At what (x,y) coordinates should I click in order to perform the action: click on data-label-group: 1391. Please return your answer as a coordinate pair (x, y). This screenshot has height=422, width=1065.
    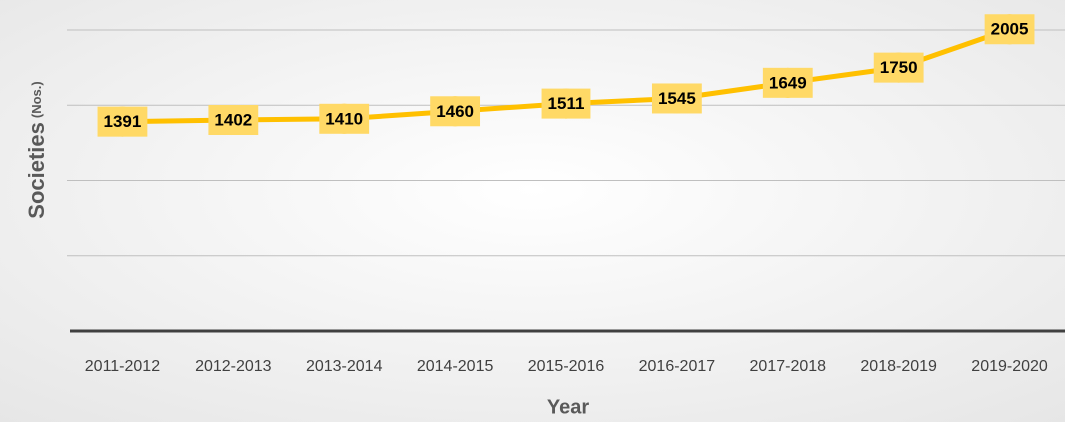
    Looking at the image, I should click on (122, 121).